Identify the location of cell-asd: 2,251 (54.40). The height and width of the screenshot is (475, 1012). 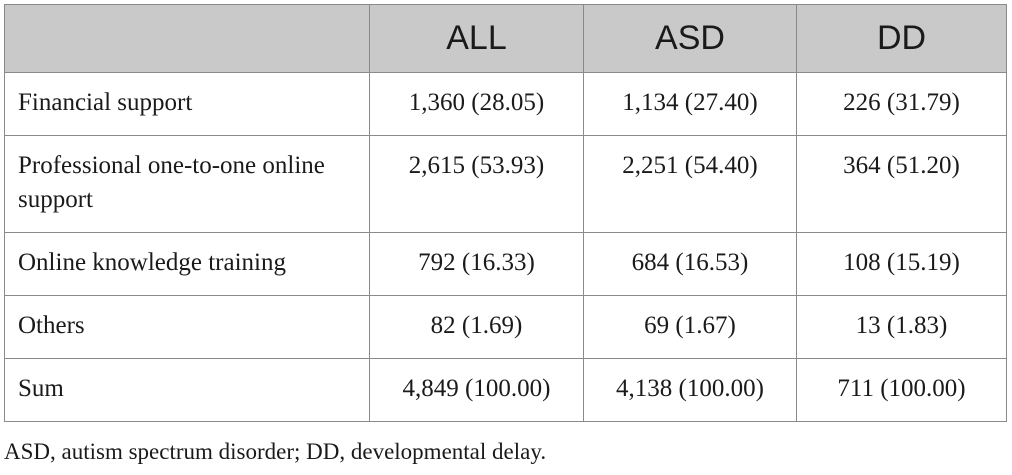
(690, 184).